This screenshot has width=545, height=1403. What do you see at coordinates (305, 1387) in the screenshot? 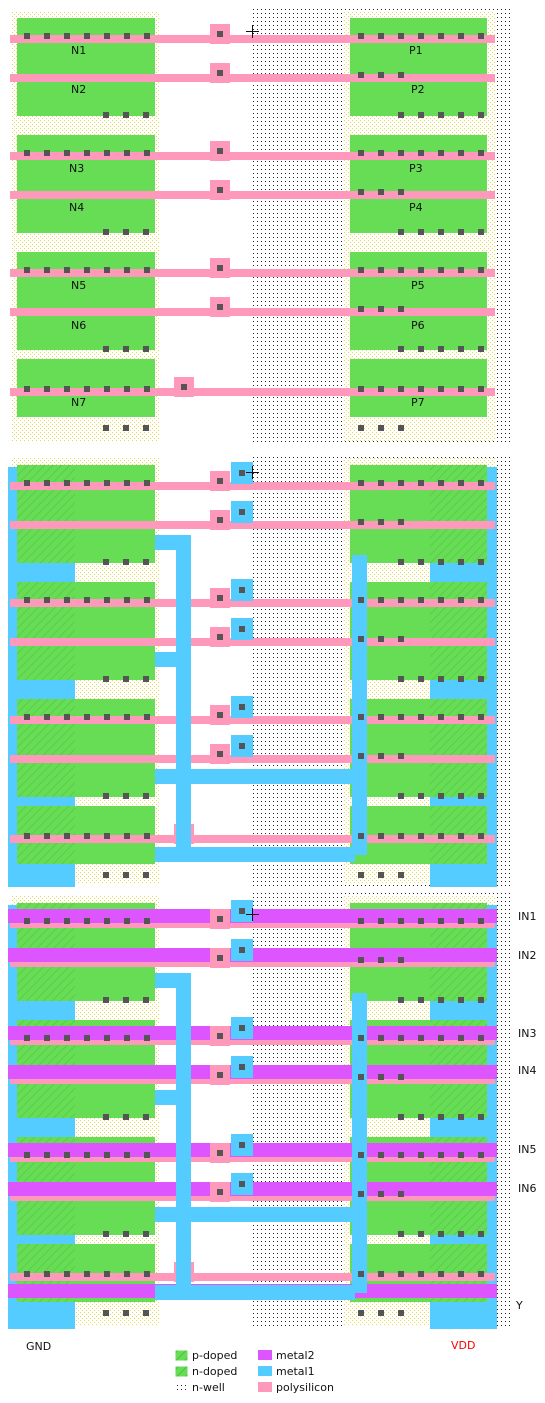
I see `legend-label-polysilicon: polysilicon` at bounding box center [305, 1387].